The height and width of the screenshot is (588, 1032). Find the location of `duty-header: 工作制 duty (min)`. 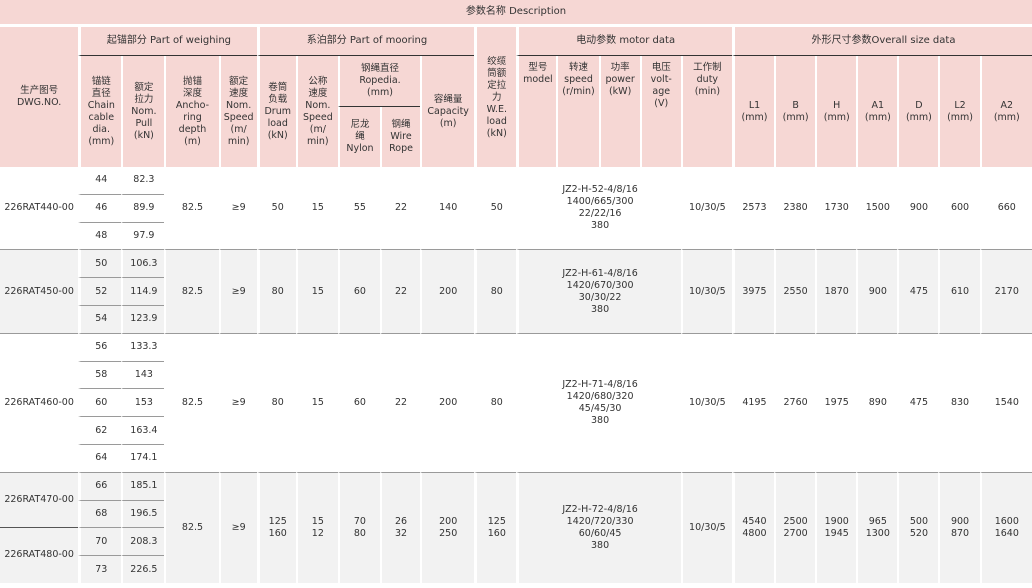

duty-header: 工作制 duty (min) is located at coordinates (706, 111).